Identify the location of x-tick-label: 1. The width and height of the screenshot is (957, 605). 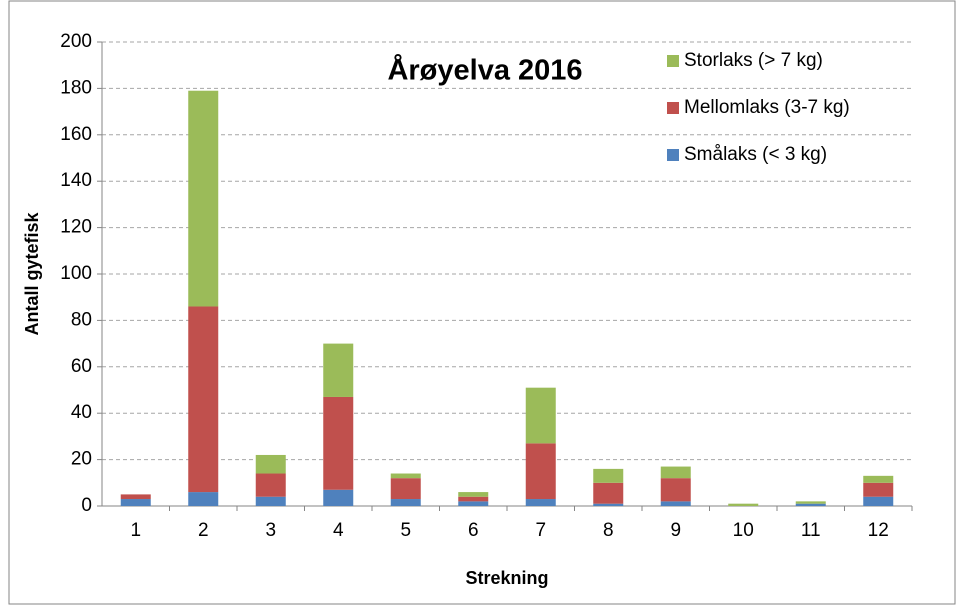
(135, 530).